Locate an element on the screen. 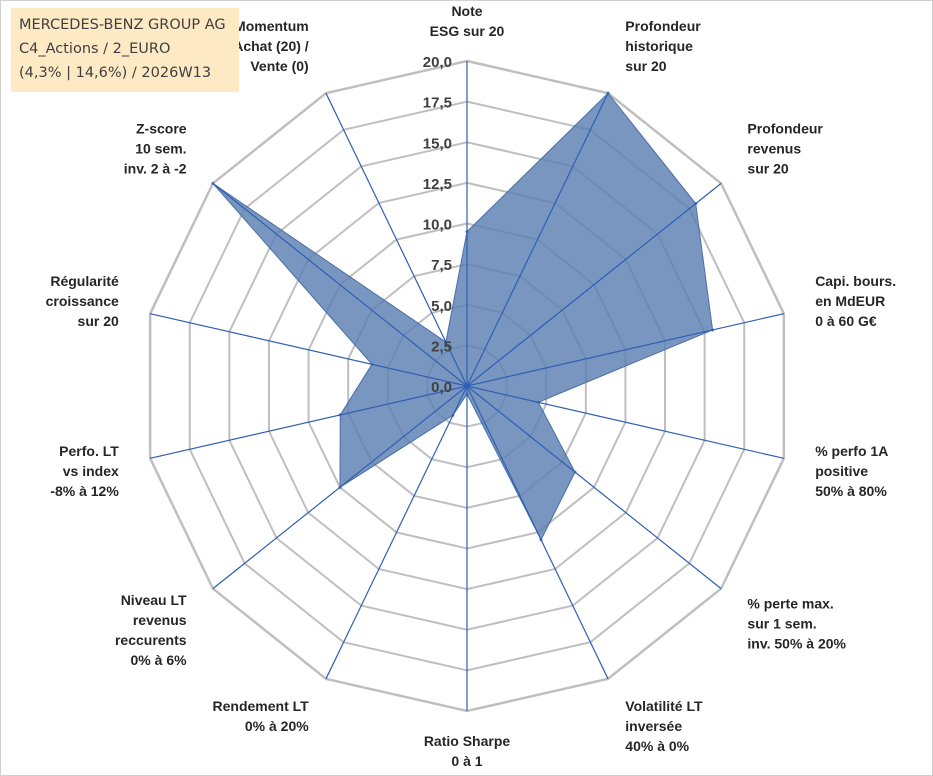 The width and height of the screenshot is (933, 776). tick-label: 7,5 is located at coordinates (441, 265).